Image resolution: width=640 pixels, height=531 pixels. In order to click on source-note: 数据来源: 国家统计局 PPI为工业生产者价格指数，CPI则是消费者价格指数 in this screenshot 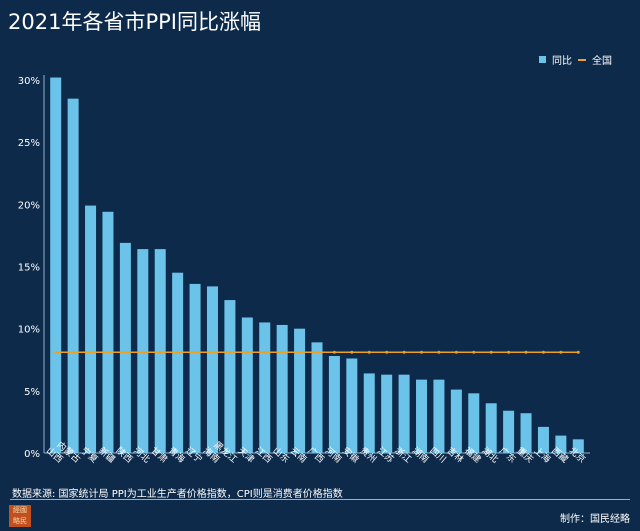, I will do `click(177, 494)`.